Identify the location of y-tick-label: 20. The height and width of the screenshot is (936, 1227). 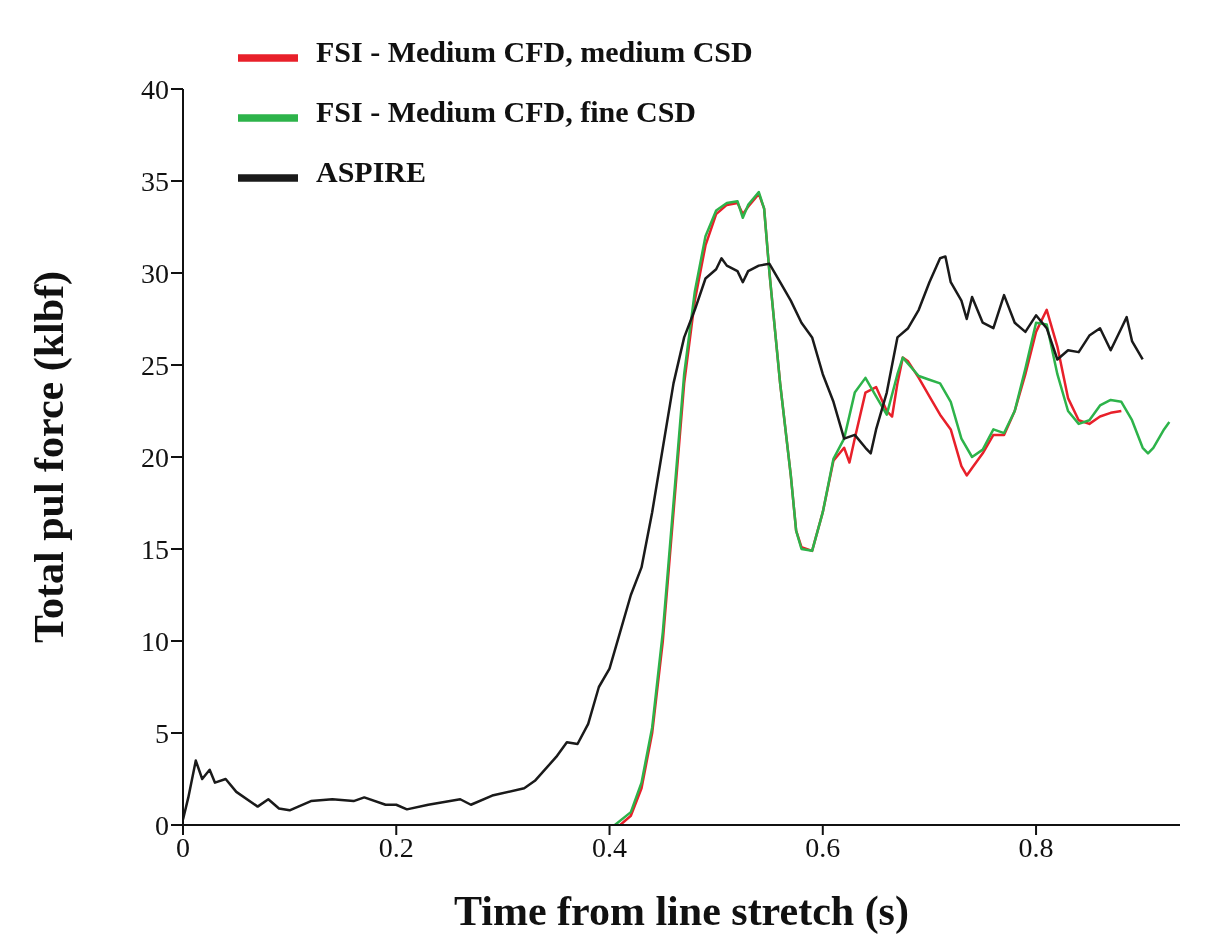
(155, 457).